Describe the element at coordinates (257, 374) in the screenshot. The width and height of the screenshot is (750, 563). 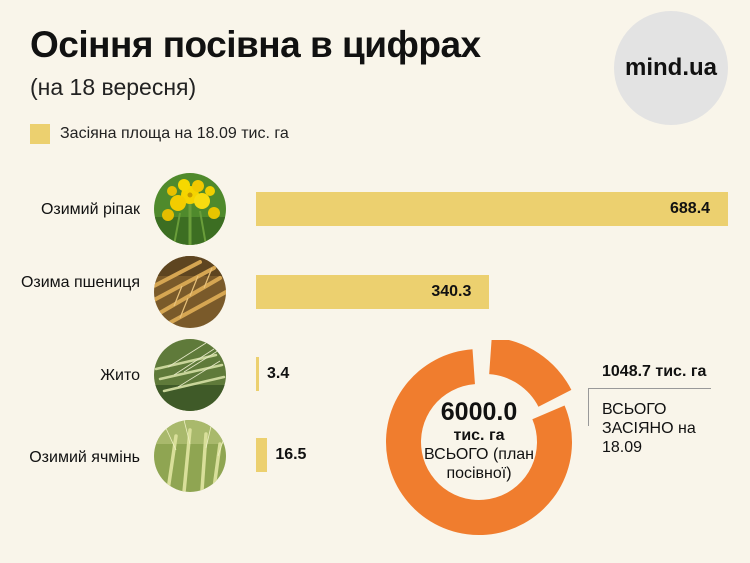
I see `bar-rye` at that location.